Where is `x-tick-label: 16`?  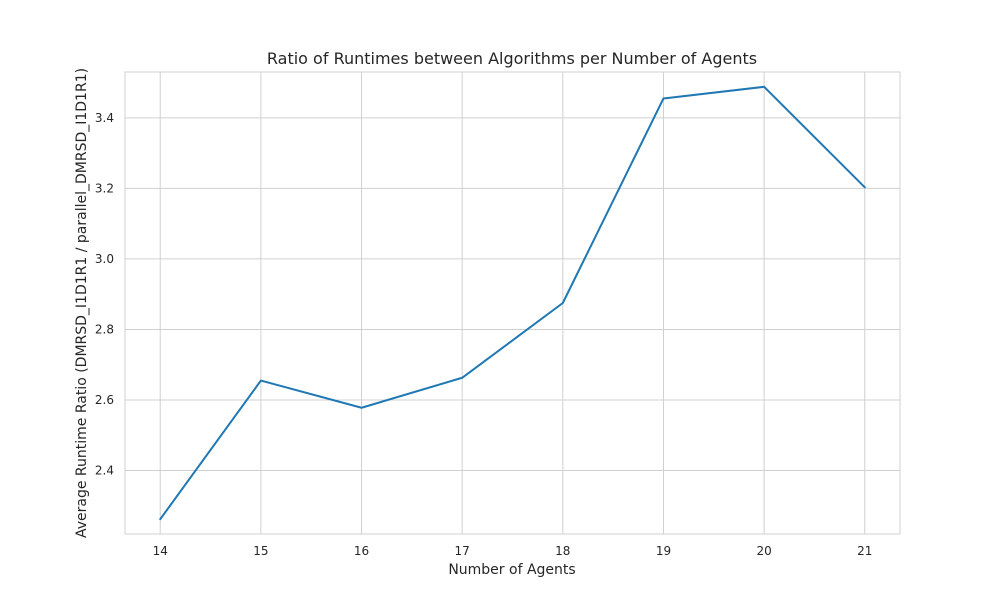
x-tick-label: 16 is located at coordinates (361, 551).